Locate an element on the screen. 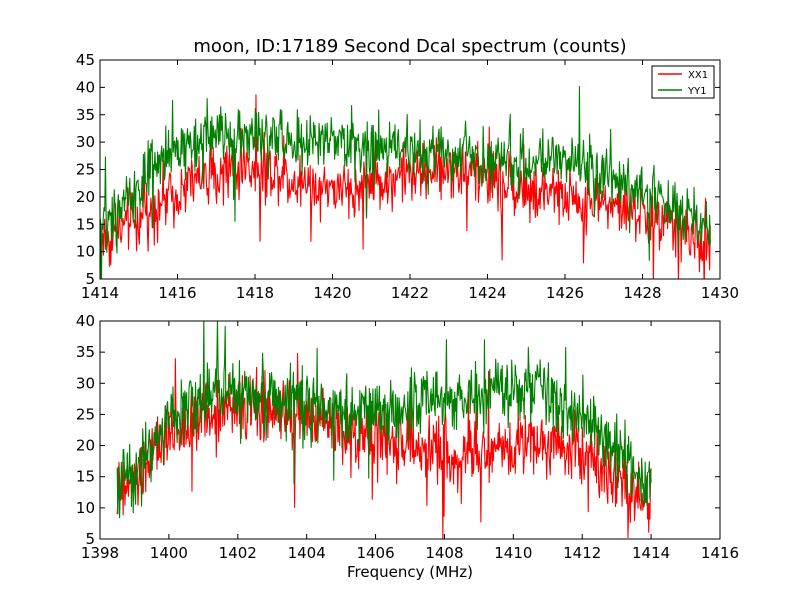 The height and width of the screenshot is (600, 800). top-y-tick-label: 35 is located at coordinates (85, 115).